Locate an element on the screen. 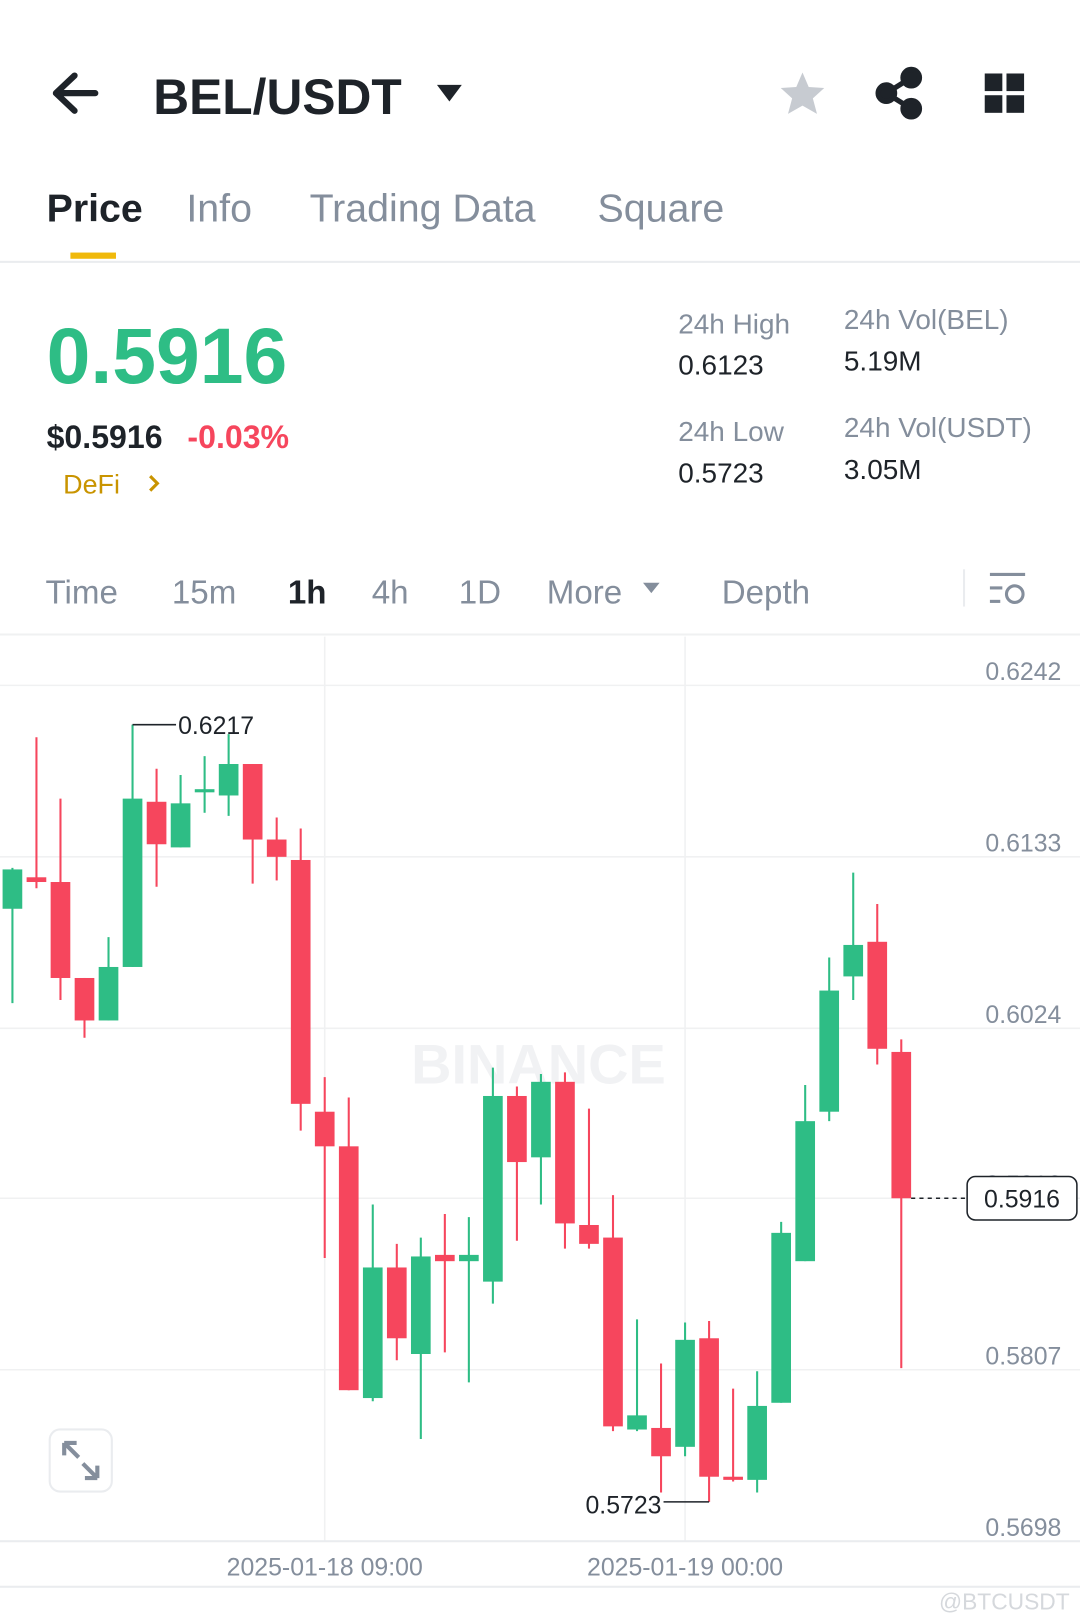 Image resolution: width=1080 pixels, height=1623 pixels. stat-label: 24h Vol(BEL) is located at coordinates (926, 319).